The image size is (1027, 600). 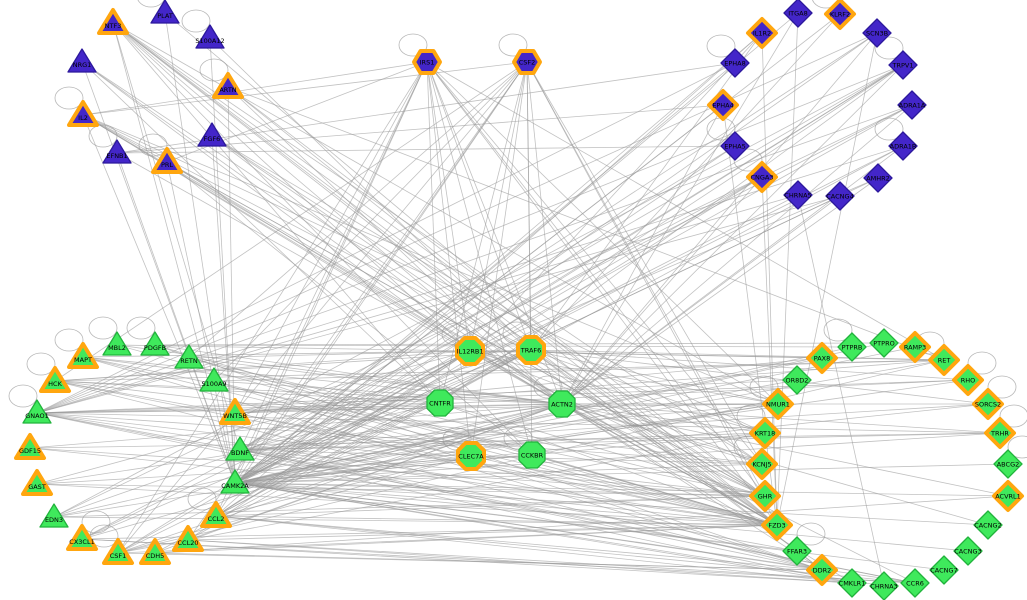 I want to click on node-shape-ABCG2, so click(x=1008, y=464).